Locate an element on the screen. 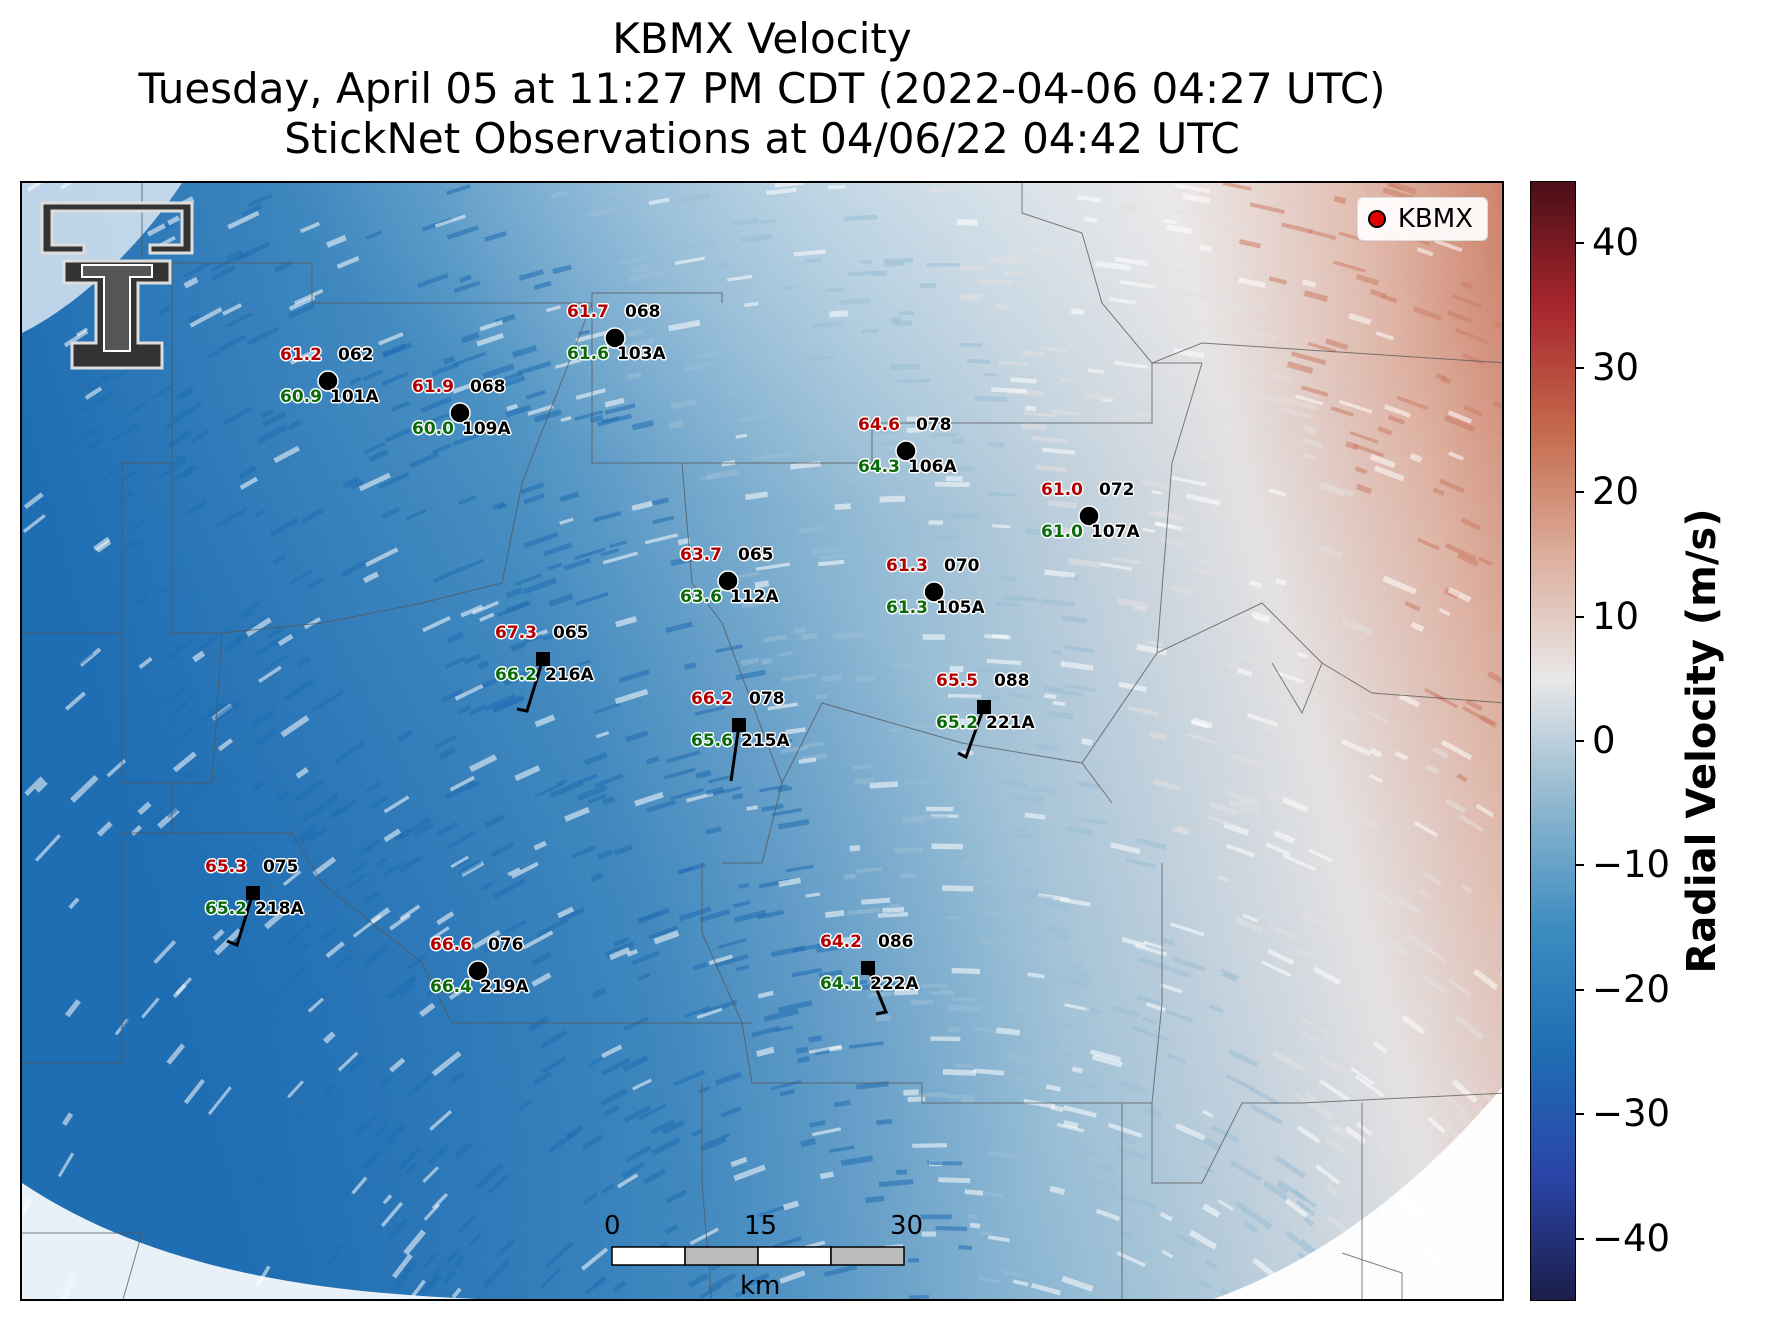 This screenshot has width=1773, height=1317. station-dewpoint: 63.6 is located at coordinates (701, 597).